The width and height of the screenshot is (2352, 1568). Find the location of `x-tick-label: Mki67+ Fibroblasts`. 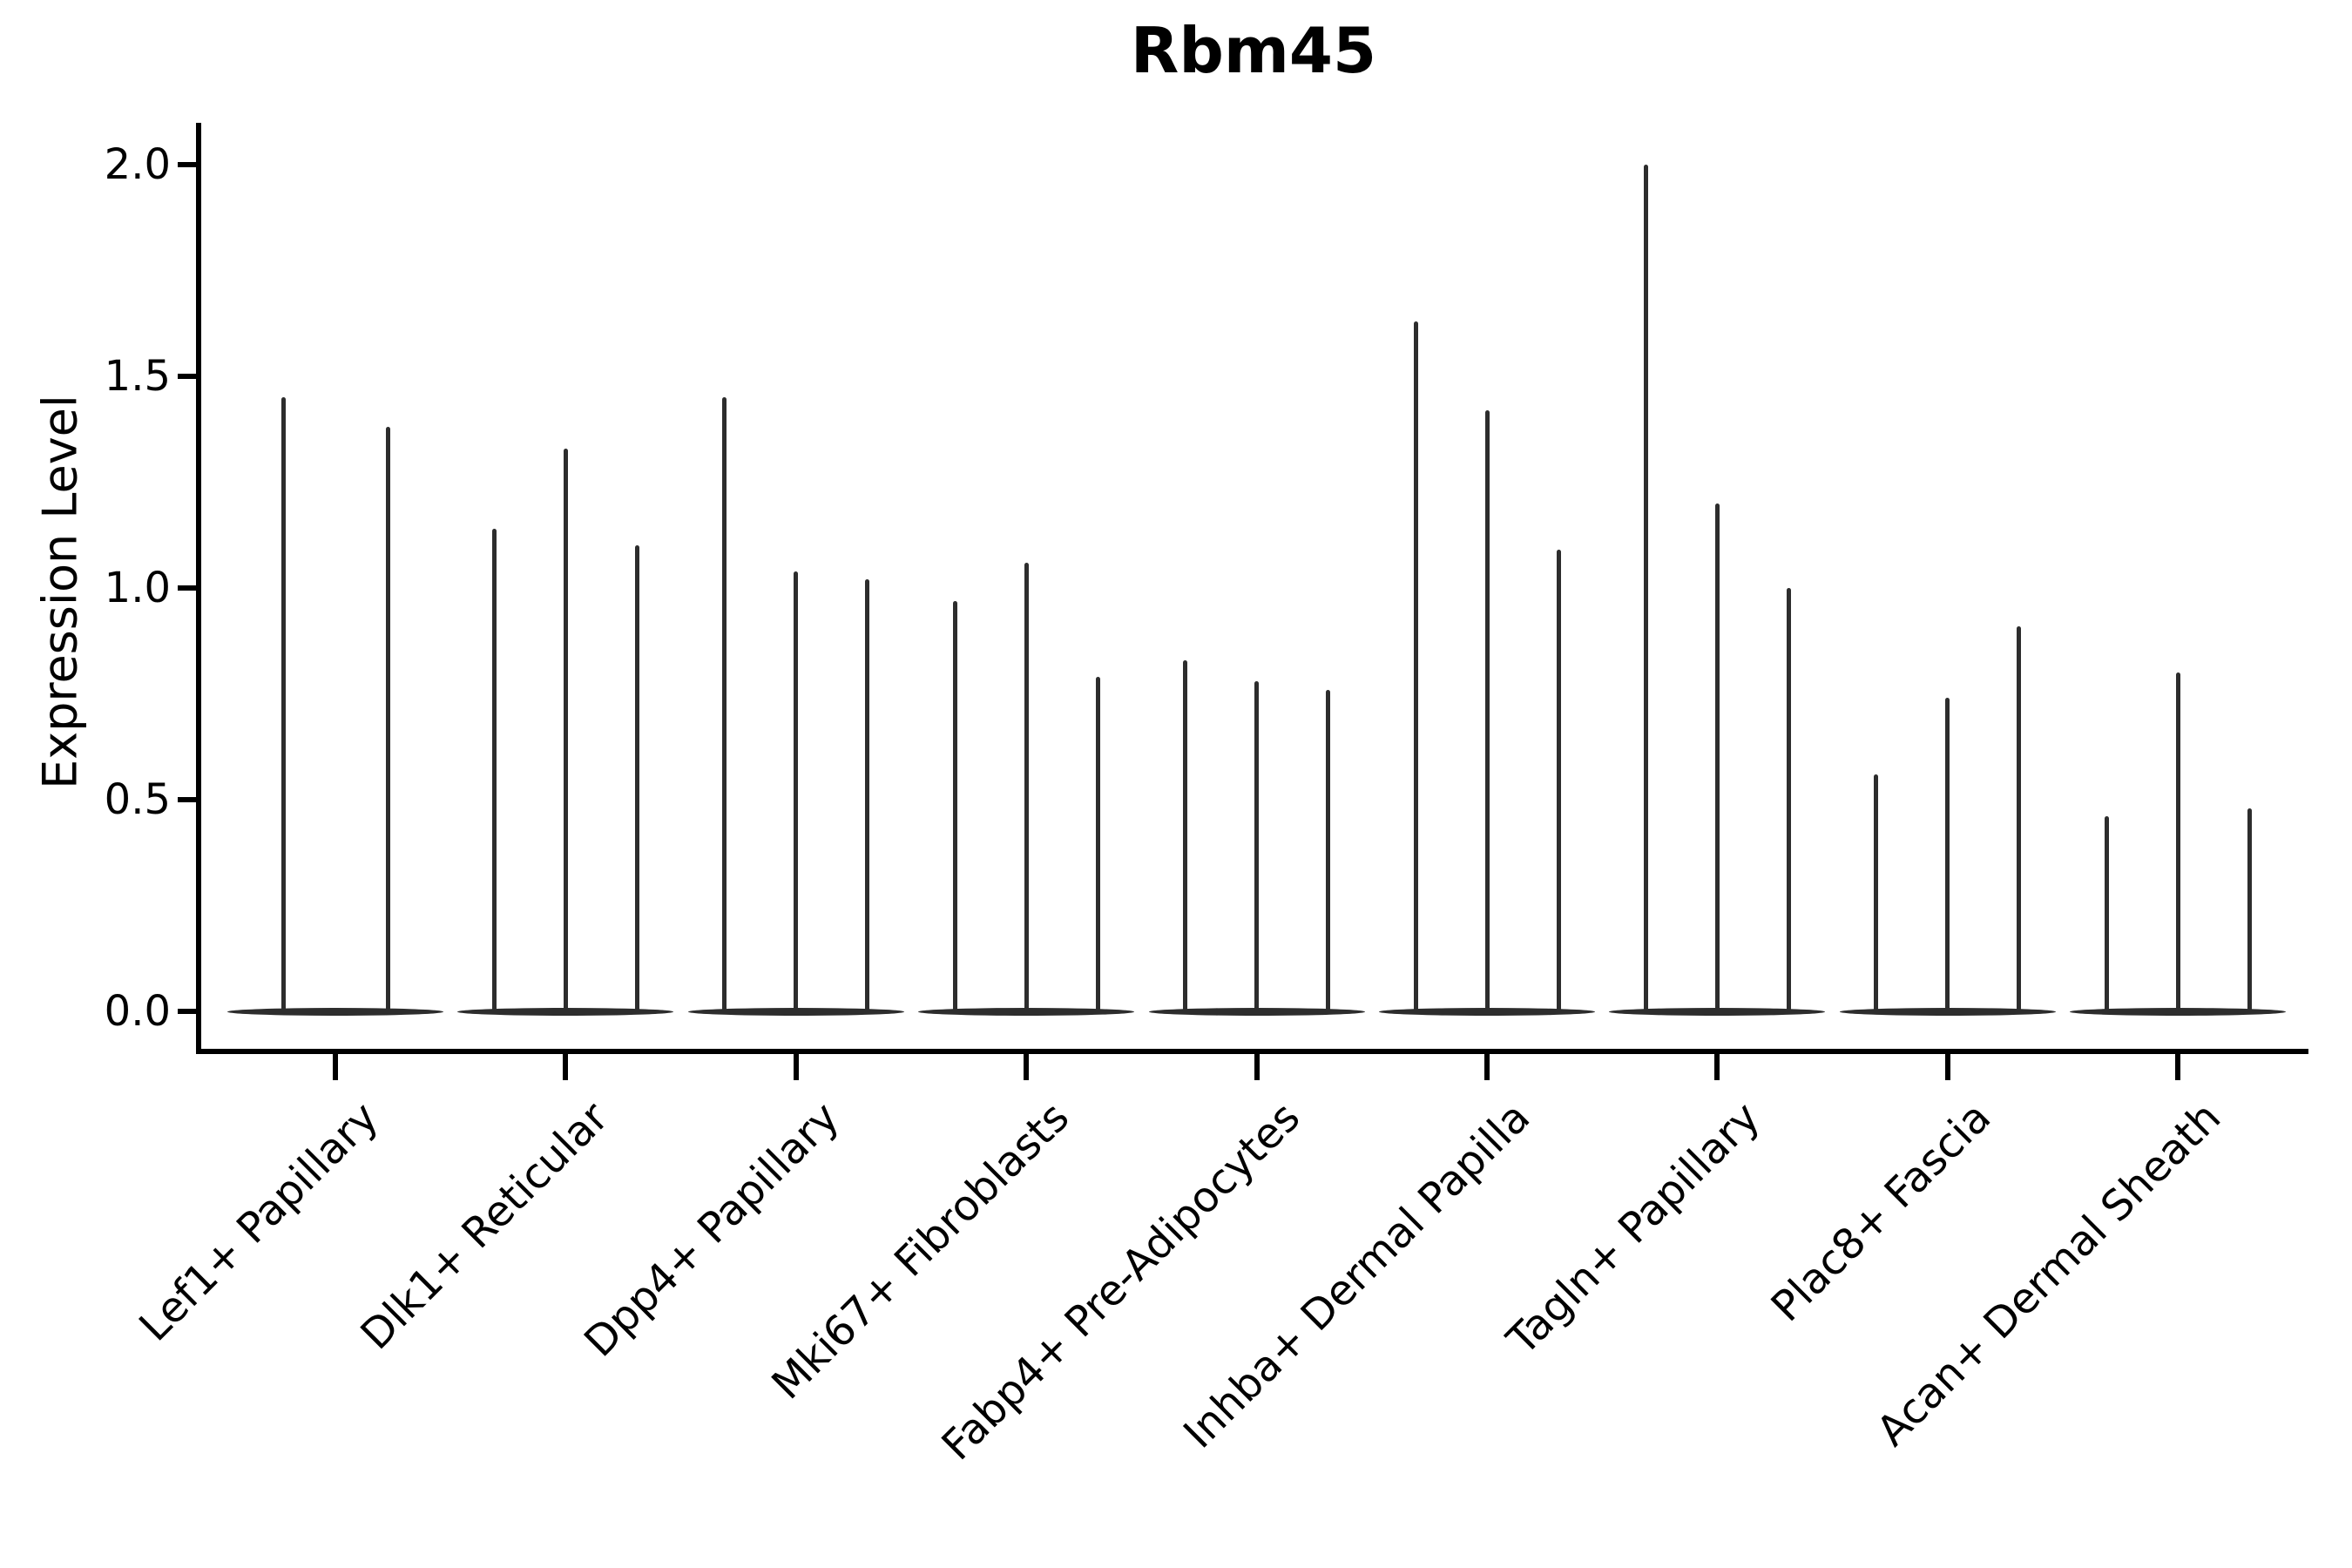

x-tick-label: Mki67+ Fibroblasts is located at coordinates (920, 1250).